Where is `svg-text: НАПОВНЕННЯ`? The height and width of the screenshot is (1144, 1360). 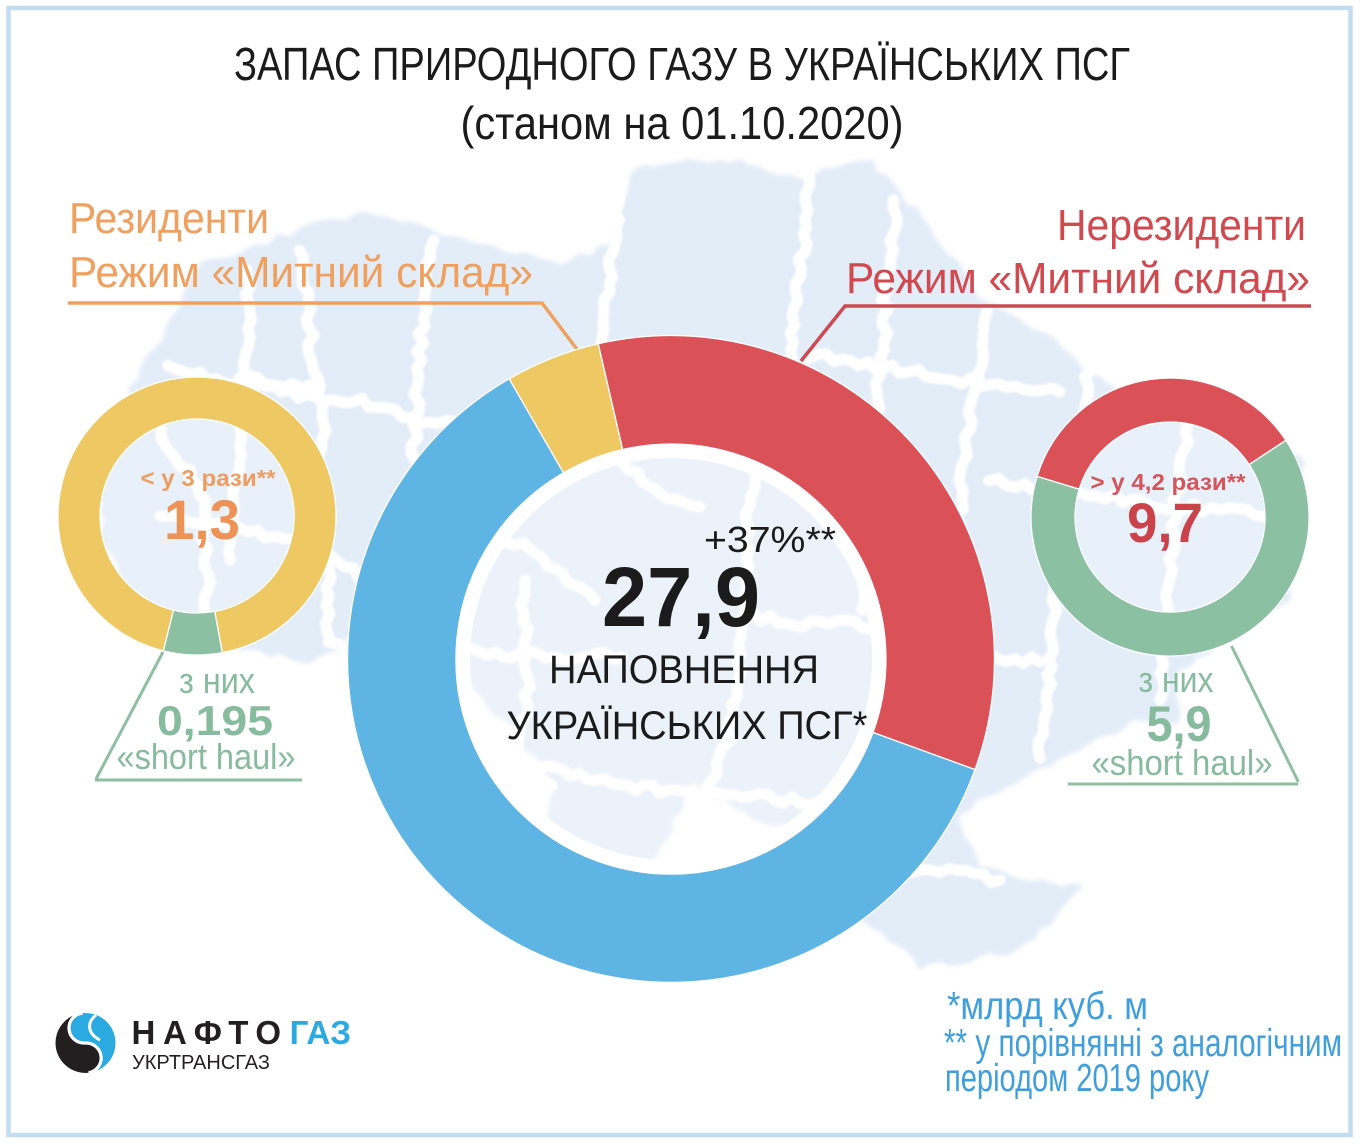
svg-text: НАПОВНЕННЯ is located at coordinates (684, 670).